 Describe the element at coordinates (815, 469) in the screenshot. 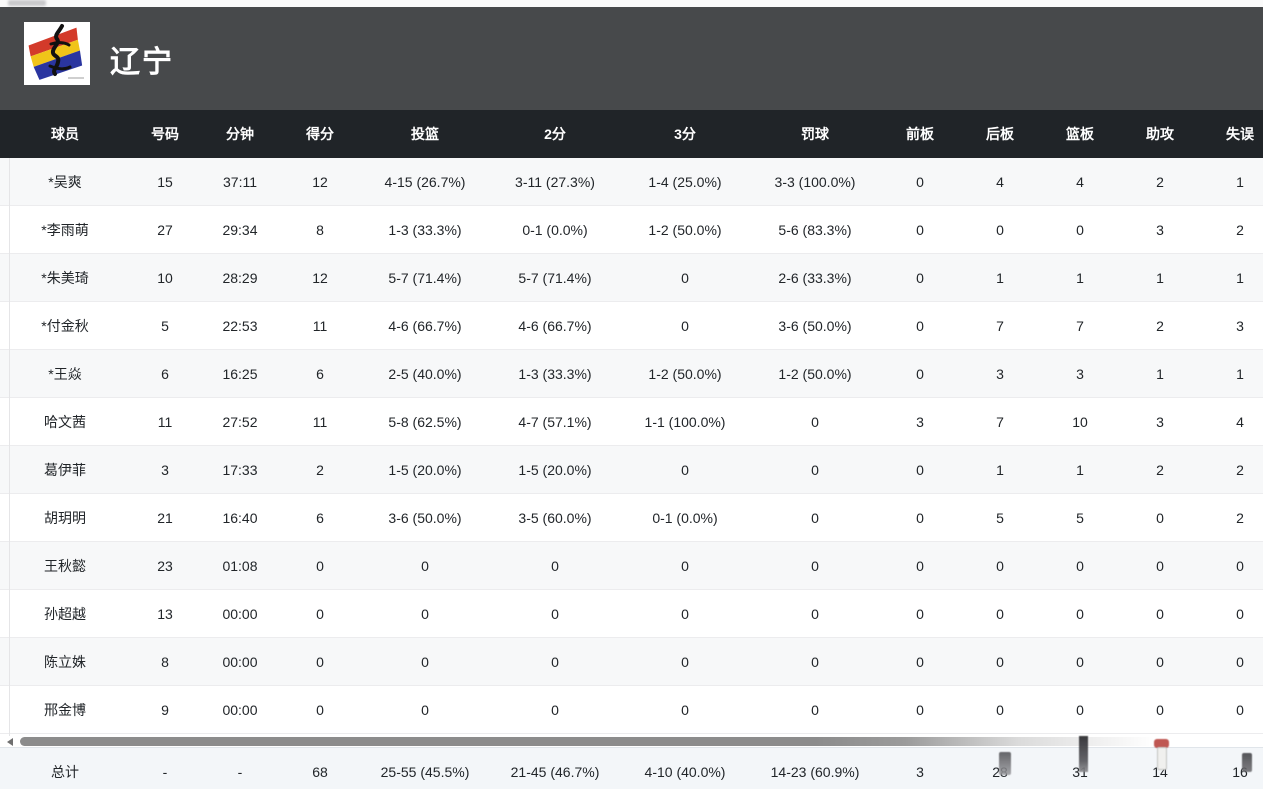

I see `cell-free-throws: 0` at that location.